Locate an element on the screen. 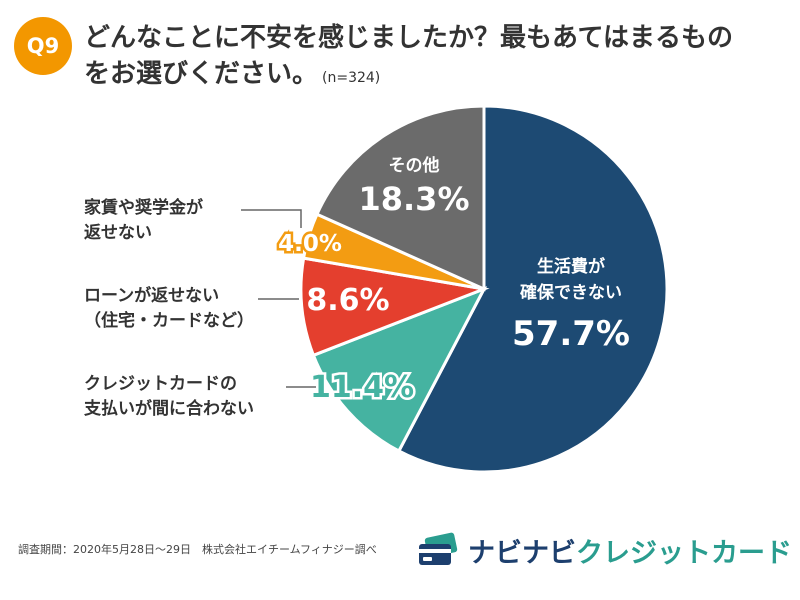 This screenshot has height=600, width=800. inside-label-other: その他 is located at coordinates (414, 165).